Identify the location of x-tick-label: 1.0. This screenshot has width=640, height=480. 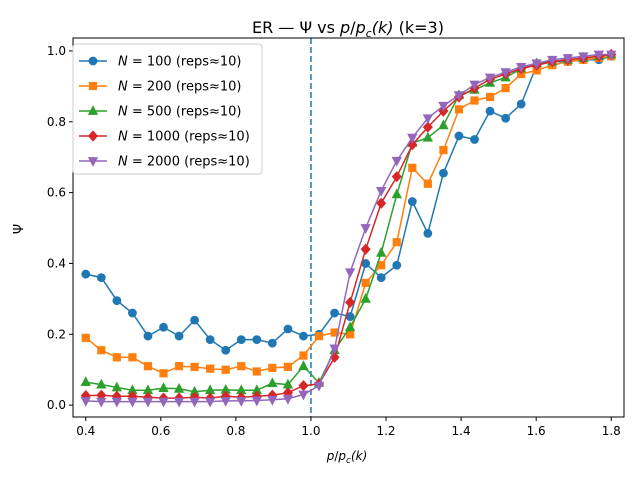
(310, 431).